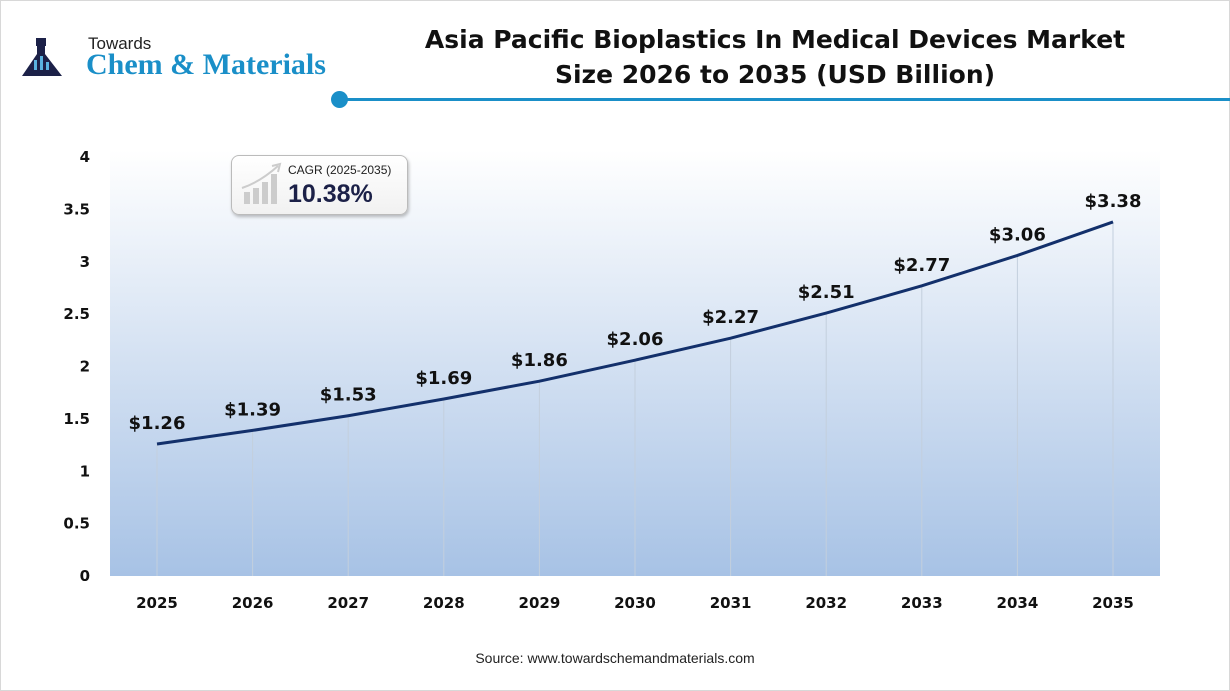 Image resolution: width=1230 pixels, height=691 pixels. Describe the element at coordinates (615, 658) in the screenshot. I see `source-note: Source: www.towardschemandmaterials.com` at that location.